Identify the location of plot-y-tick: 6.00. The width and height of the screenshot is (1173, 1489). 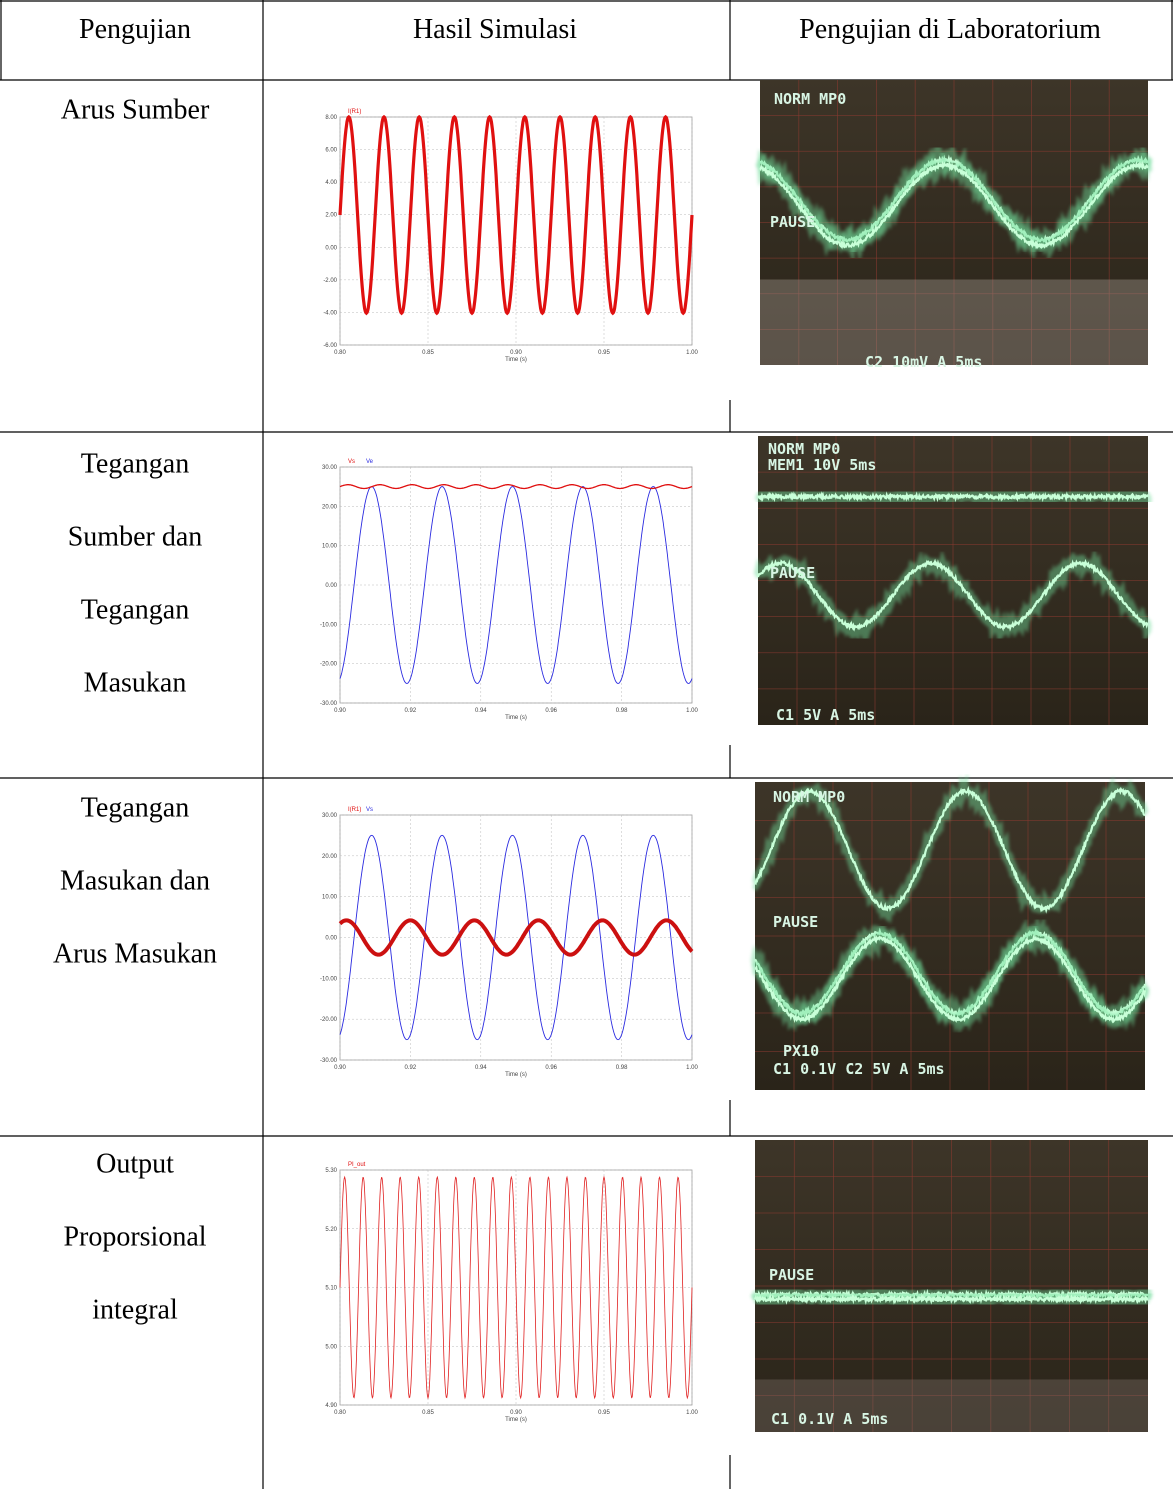
(331, 151).